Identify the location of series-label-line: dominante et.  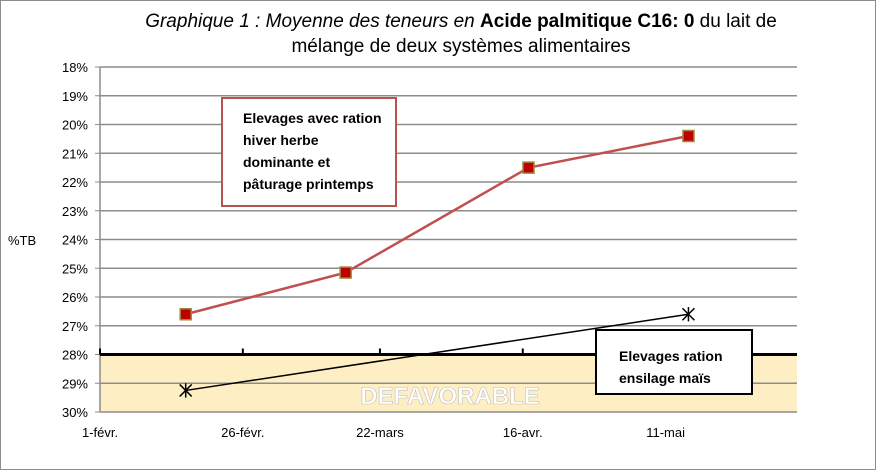
(287, 162).